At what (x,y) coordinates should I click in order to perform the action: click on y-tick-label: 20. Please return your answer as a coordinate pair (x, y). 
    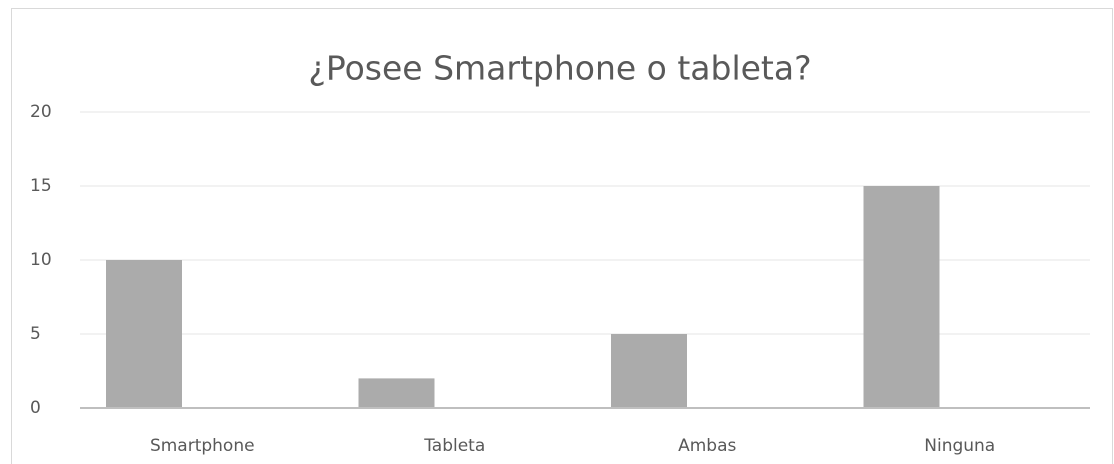
    Looking at the image, I should click on (41, 112).